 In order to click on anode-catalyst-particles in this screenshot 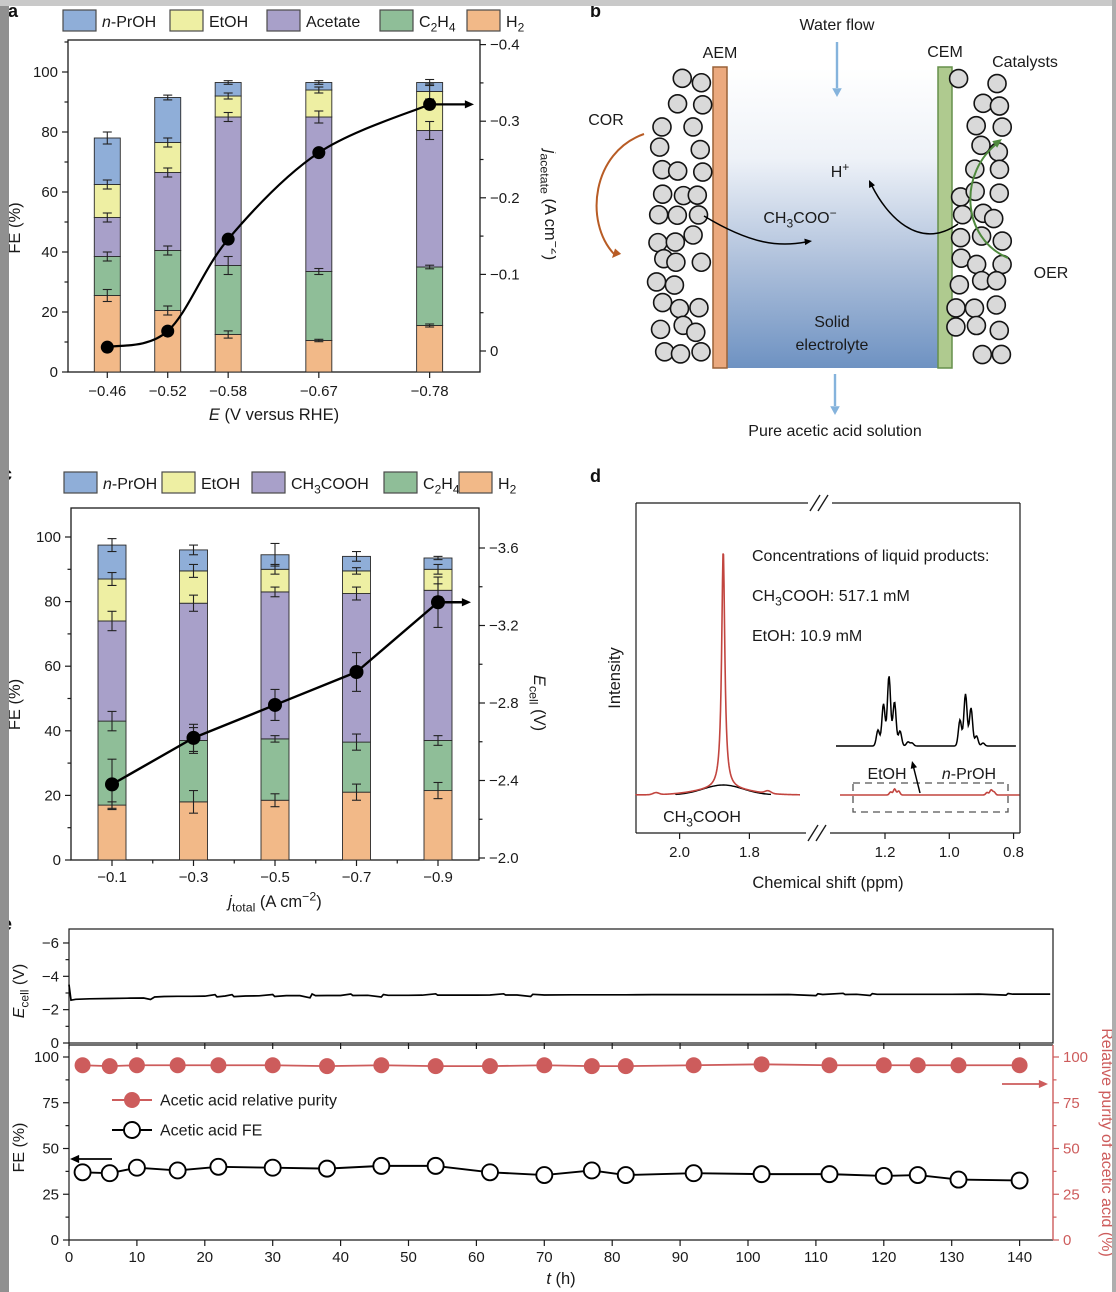, I will do `click(979, 216)`.